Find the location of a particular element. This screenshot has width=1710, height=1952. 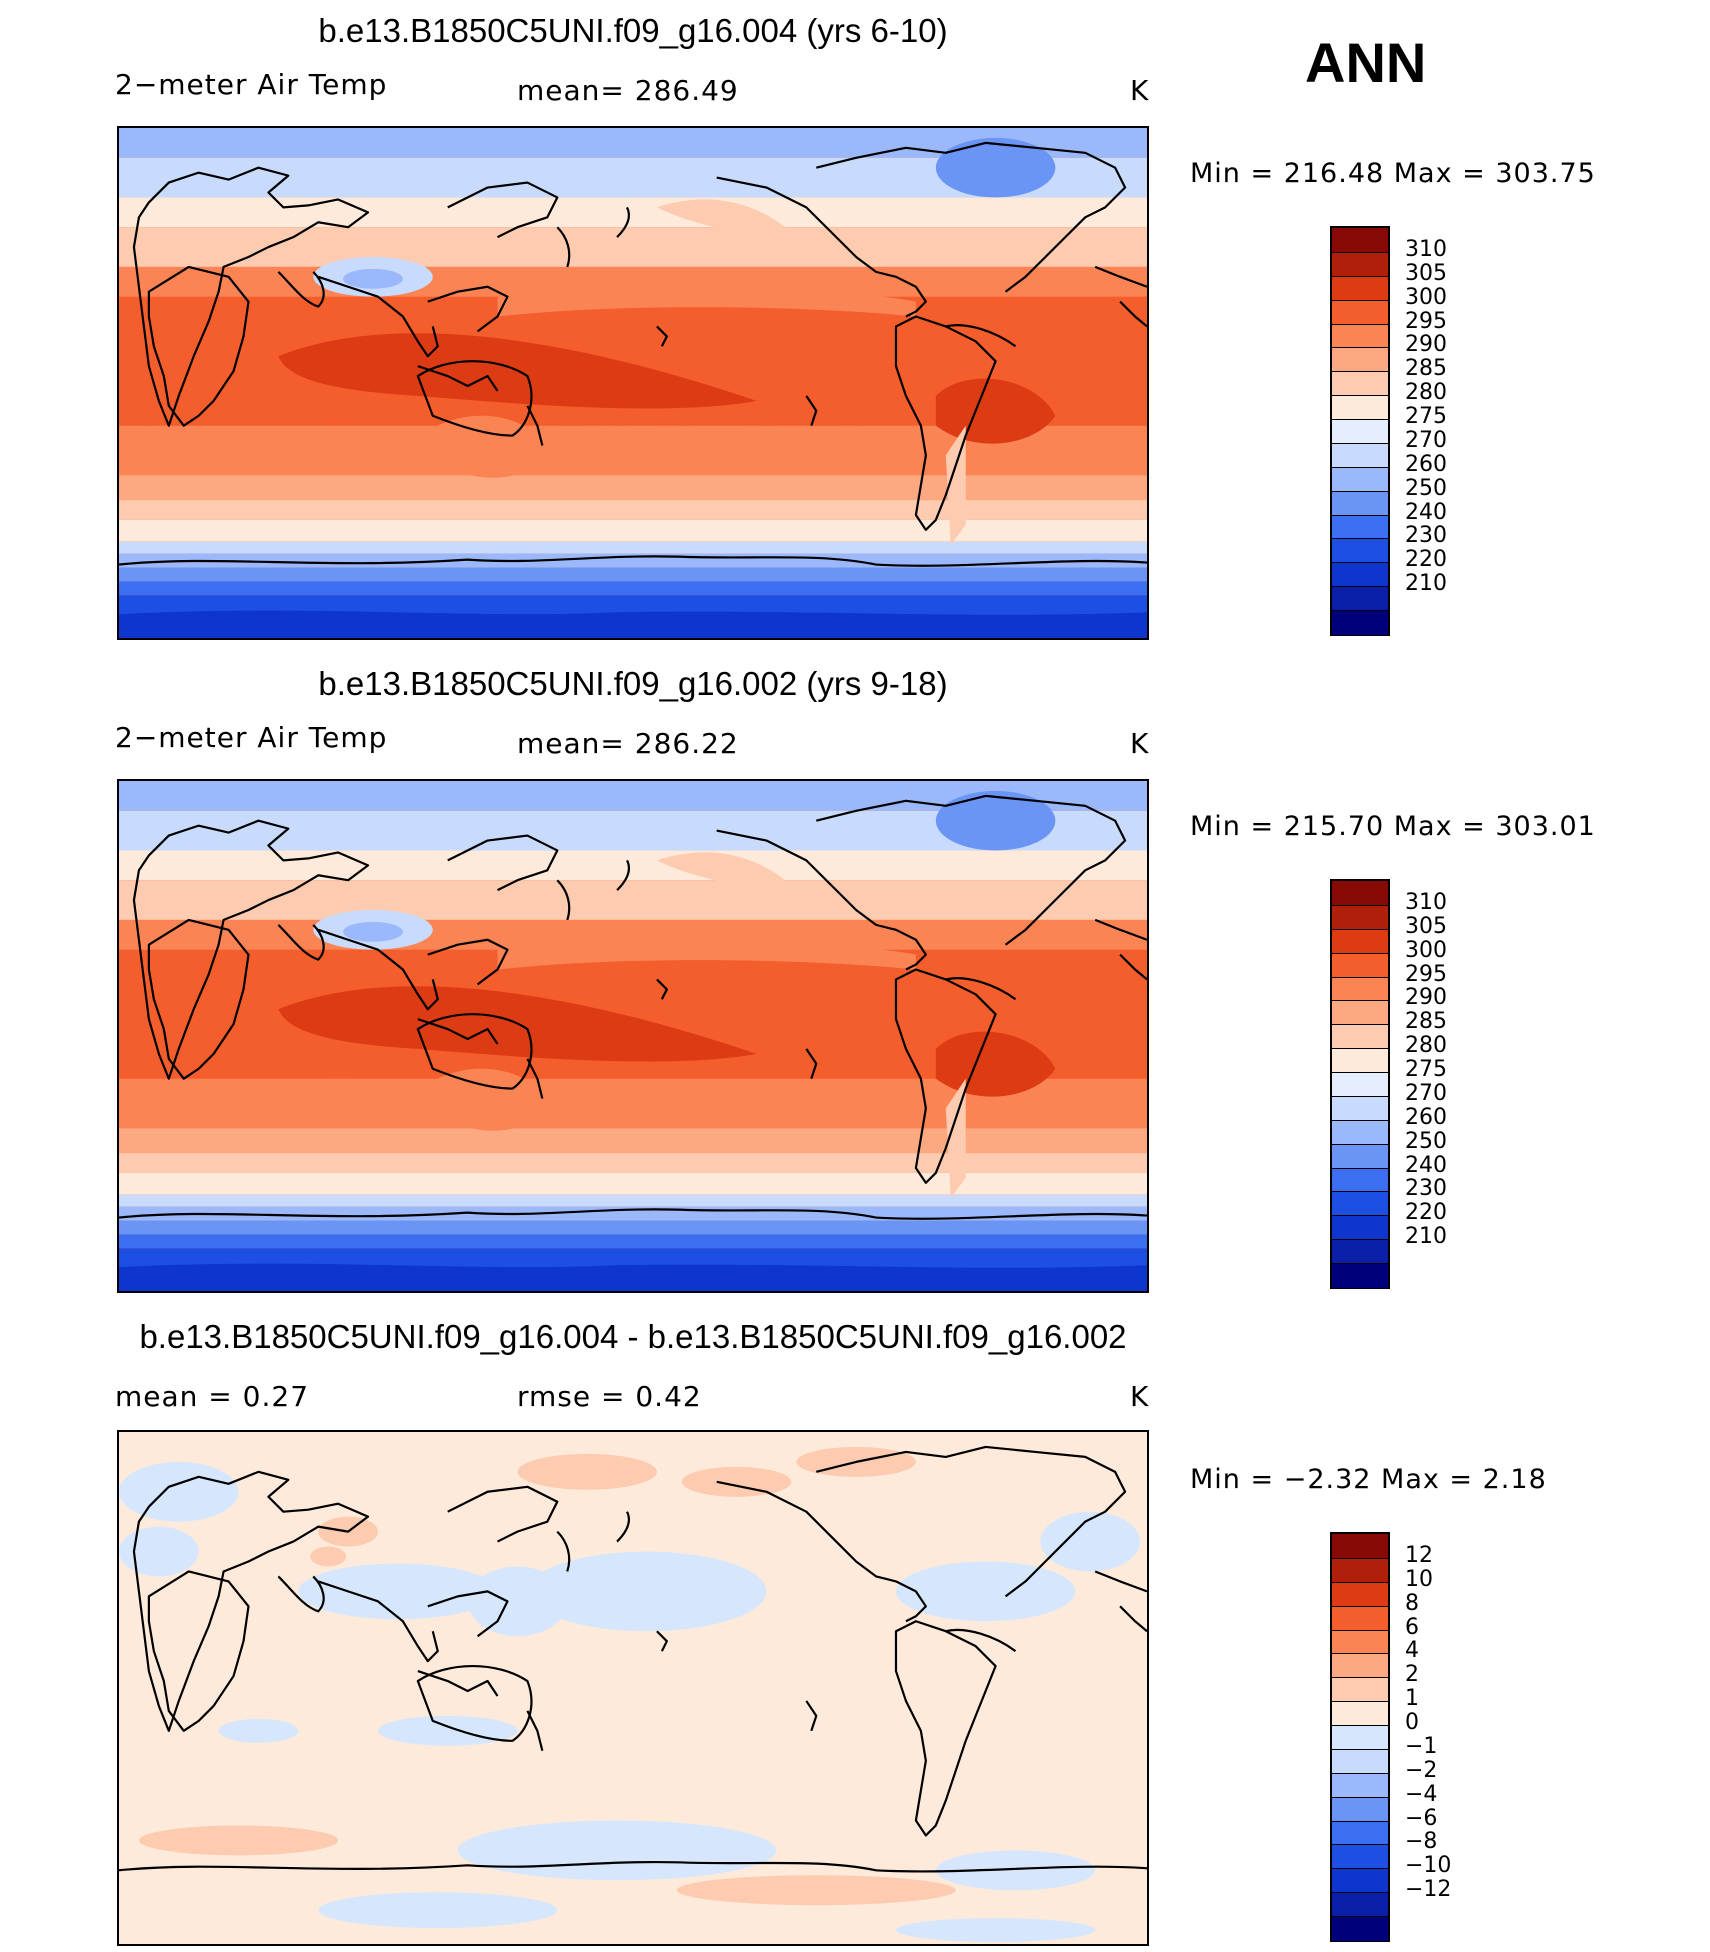

panel2-mean-label: mean= 286.22 is located at coordinates (628, 743).